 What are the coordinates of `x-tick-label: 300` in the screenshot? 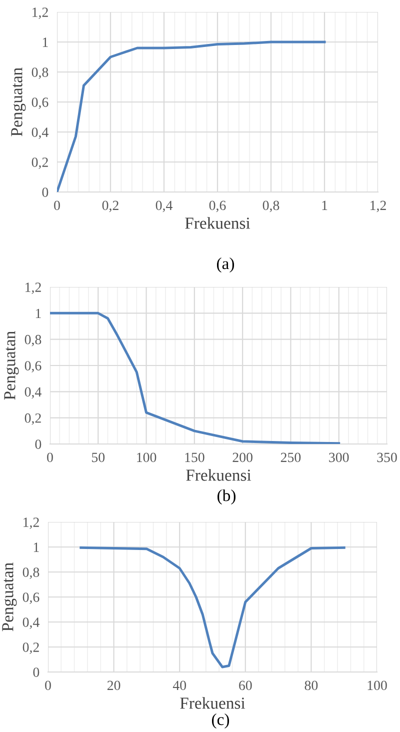 It's located at (339, 457).